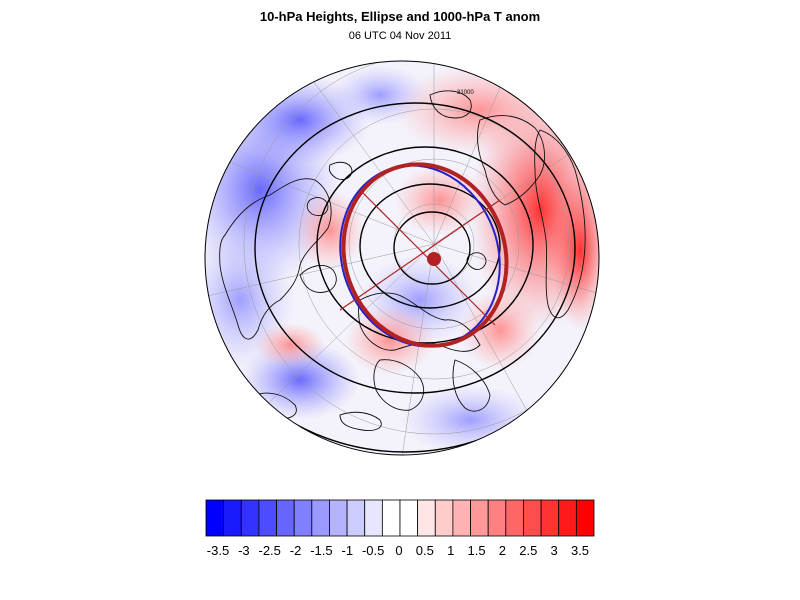 This screenshot has width=800, height=600. I want to click on vortex-ellipse, so click(424, 255).